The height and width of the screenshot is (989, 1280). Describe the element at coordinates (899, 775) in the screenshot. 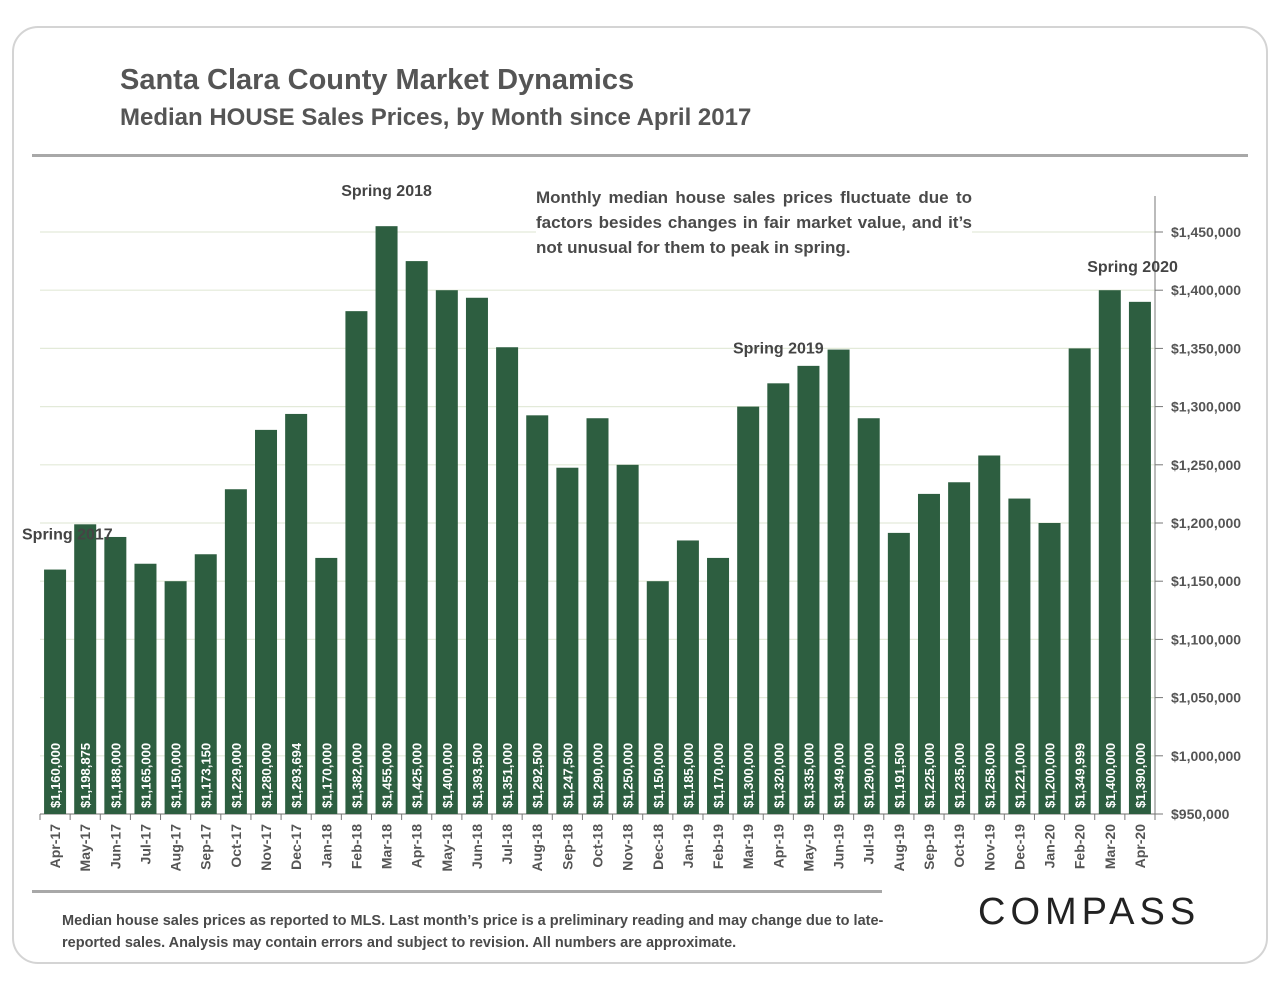

I see `bar-data-label: $1,191,500` at that location.